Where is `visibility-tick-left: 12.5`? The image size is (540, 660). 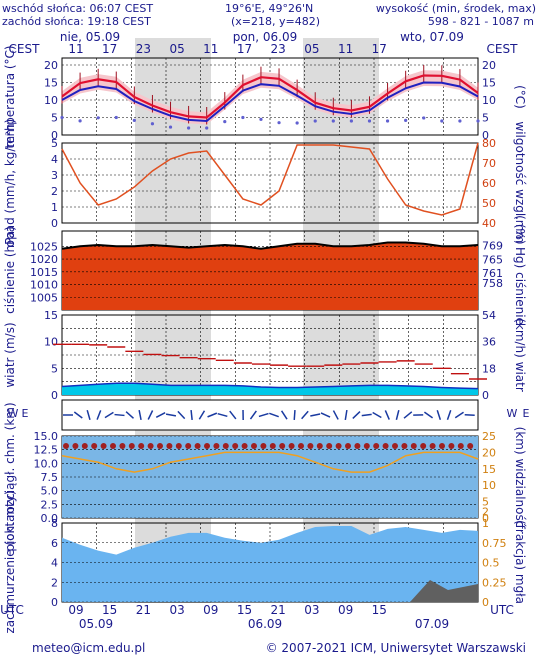 visibility-tick-left: 12.5 is located at coordinates (46, 450).